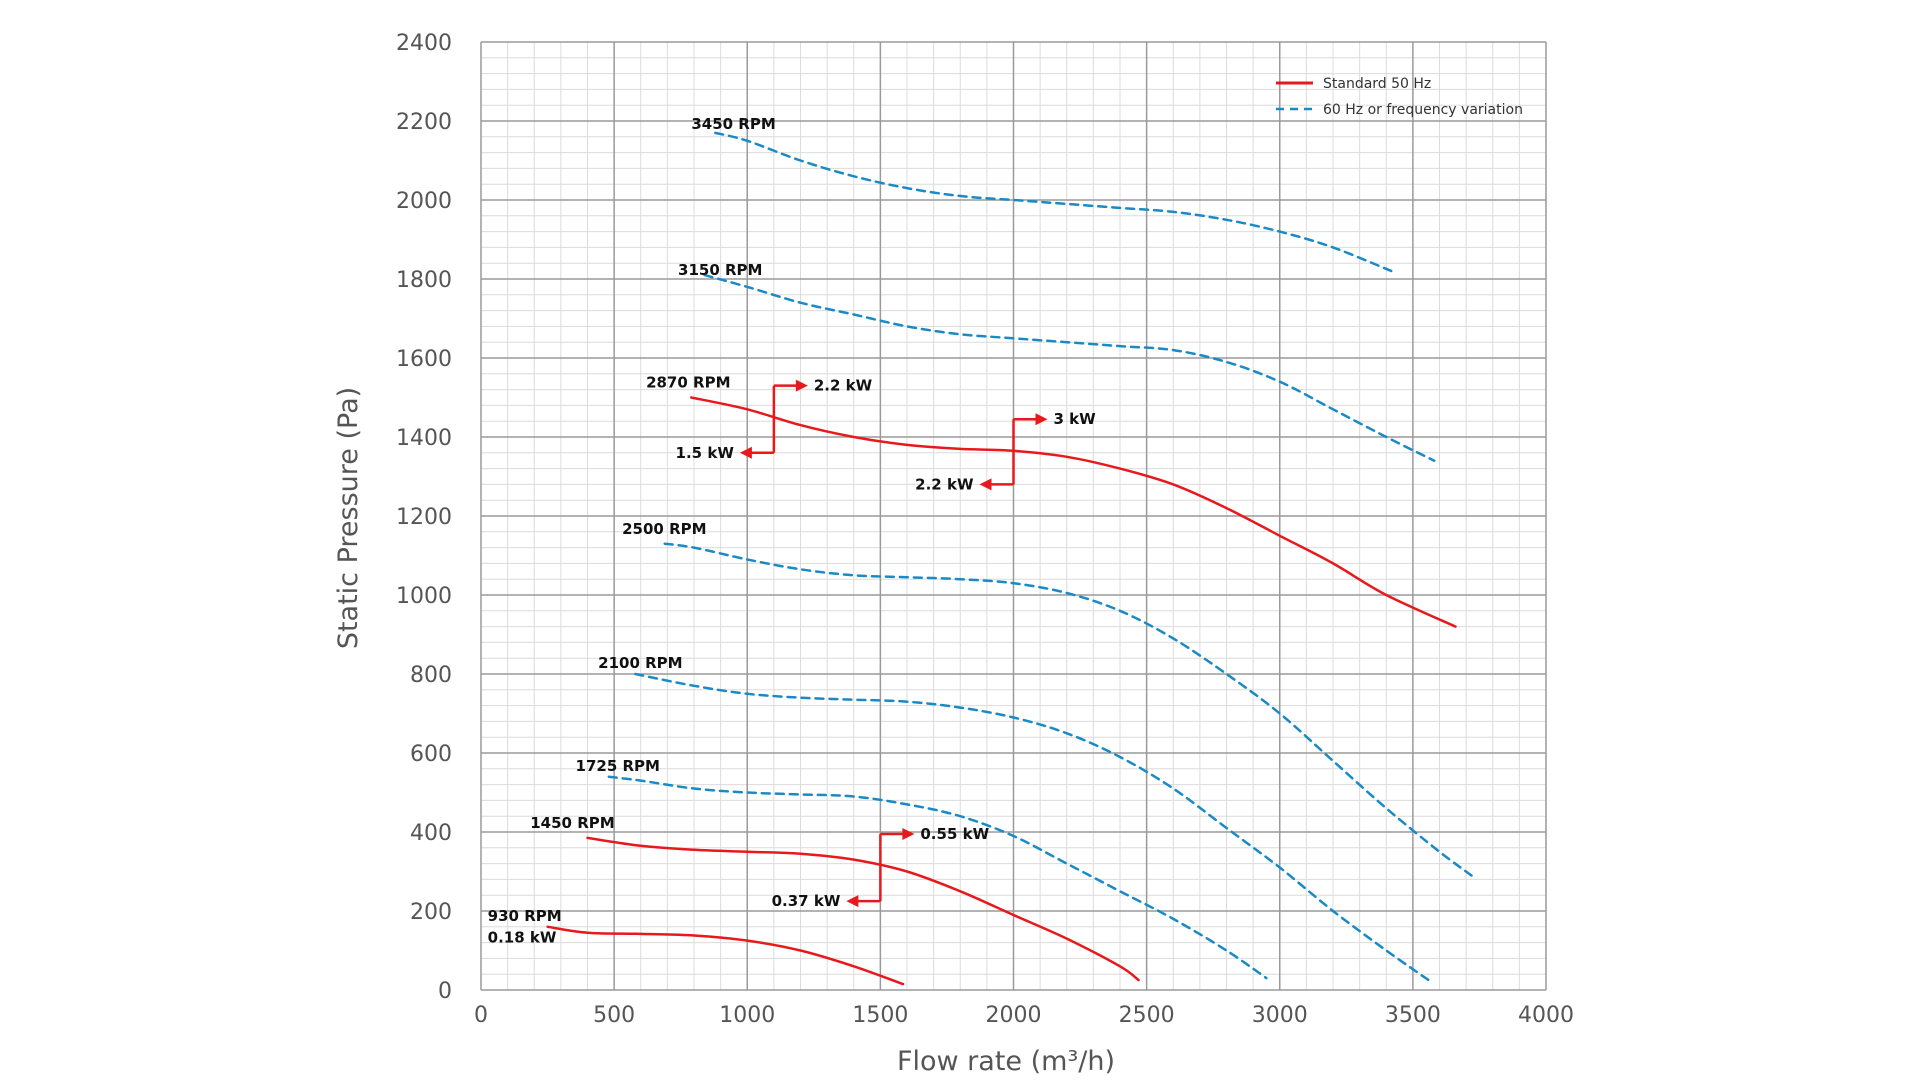 This screenshot has width=1920, height=1084. I want to click on series-line-930-rpm, so click(725, 955).